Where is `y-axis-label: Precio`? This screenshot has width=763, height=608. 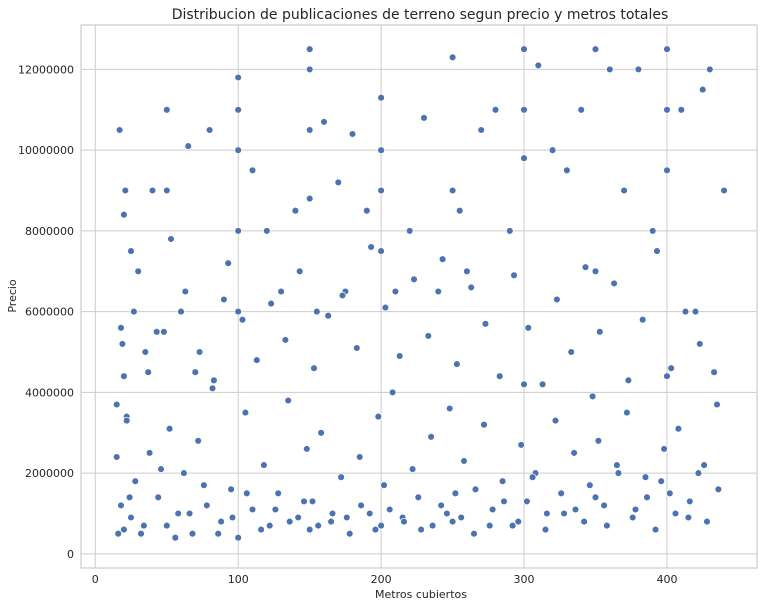
y-axis-label: Precio is located at coordinates (12, 296).